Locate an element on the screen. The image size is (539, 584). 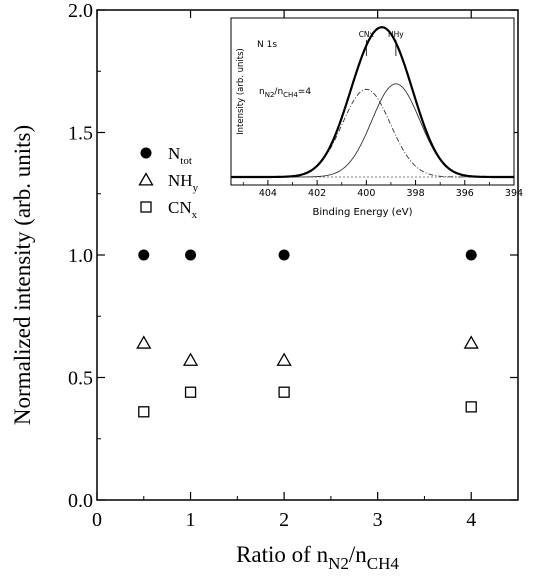
legend-label-sub: x is located at coordinates (195, 215).